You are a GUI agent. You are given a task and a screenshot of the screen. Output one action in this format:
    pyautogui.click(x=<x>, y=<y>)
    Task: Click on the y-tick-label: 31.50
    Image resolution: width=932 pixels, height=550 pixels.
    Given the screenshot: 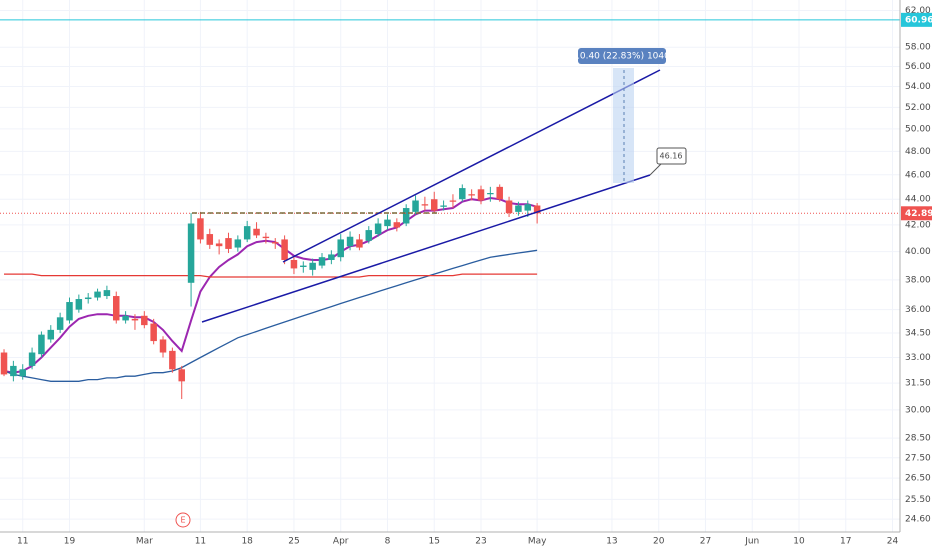 What is the action you would take?
    pyautogui.click(x=918, y=384)
    